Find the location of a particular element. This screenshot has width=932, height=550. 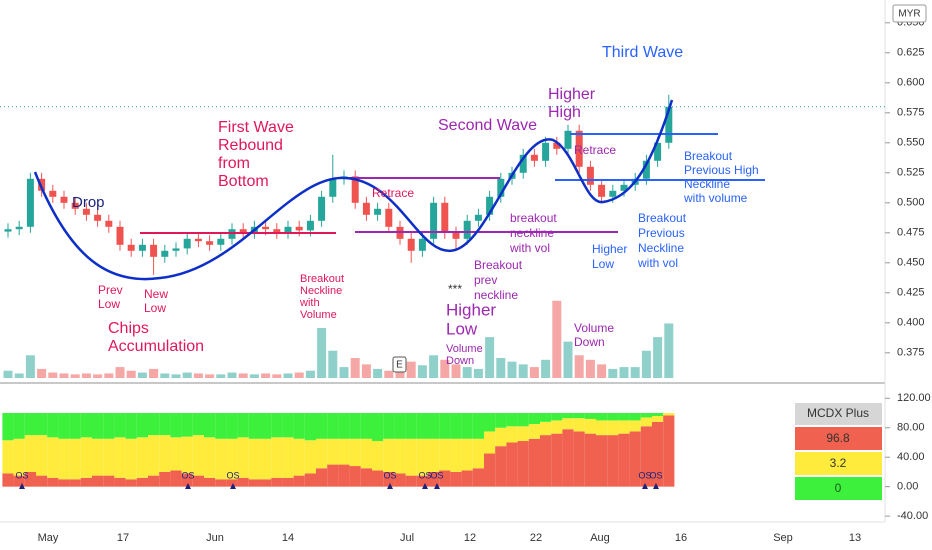

annotation: breakout is located at coordinates (533, 218).